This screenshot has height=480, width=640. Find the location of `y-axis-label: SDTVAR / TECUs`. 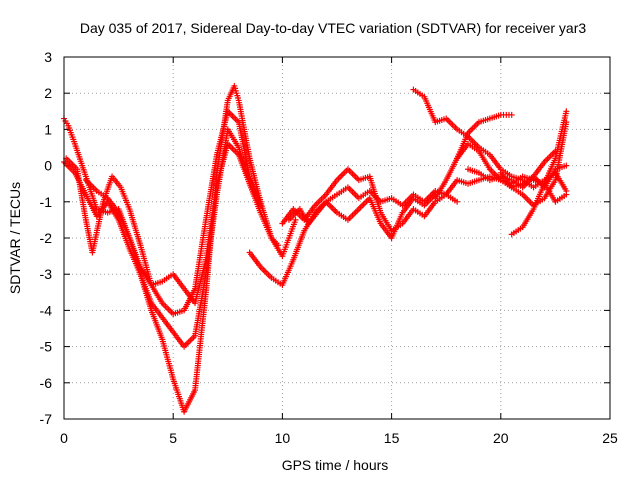

y-axis-label: SDTVAR / TECUs is located at coordinates (15, 238).